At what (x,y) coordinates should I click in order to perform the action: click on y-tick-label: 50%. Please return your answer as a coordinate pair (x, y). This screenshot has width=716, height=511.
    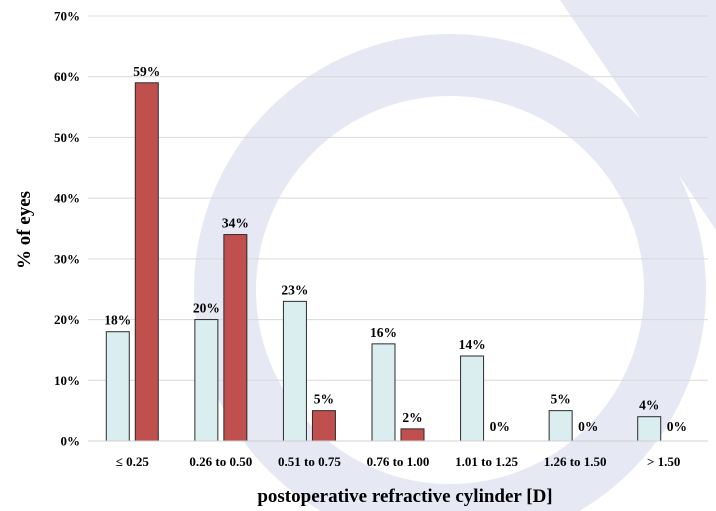
    Looking at the image, I should click on (67, 137).